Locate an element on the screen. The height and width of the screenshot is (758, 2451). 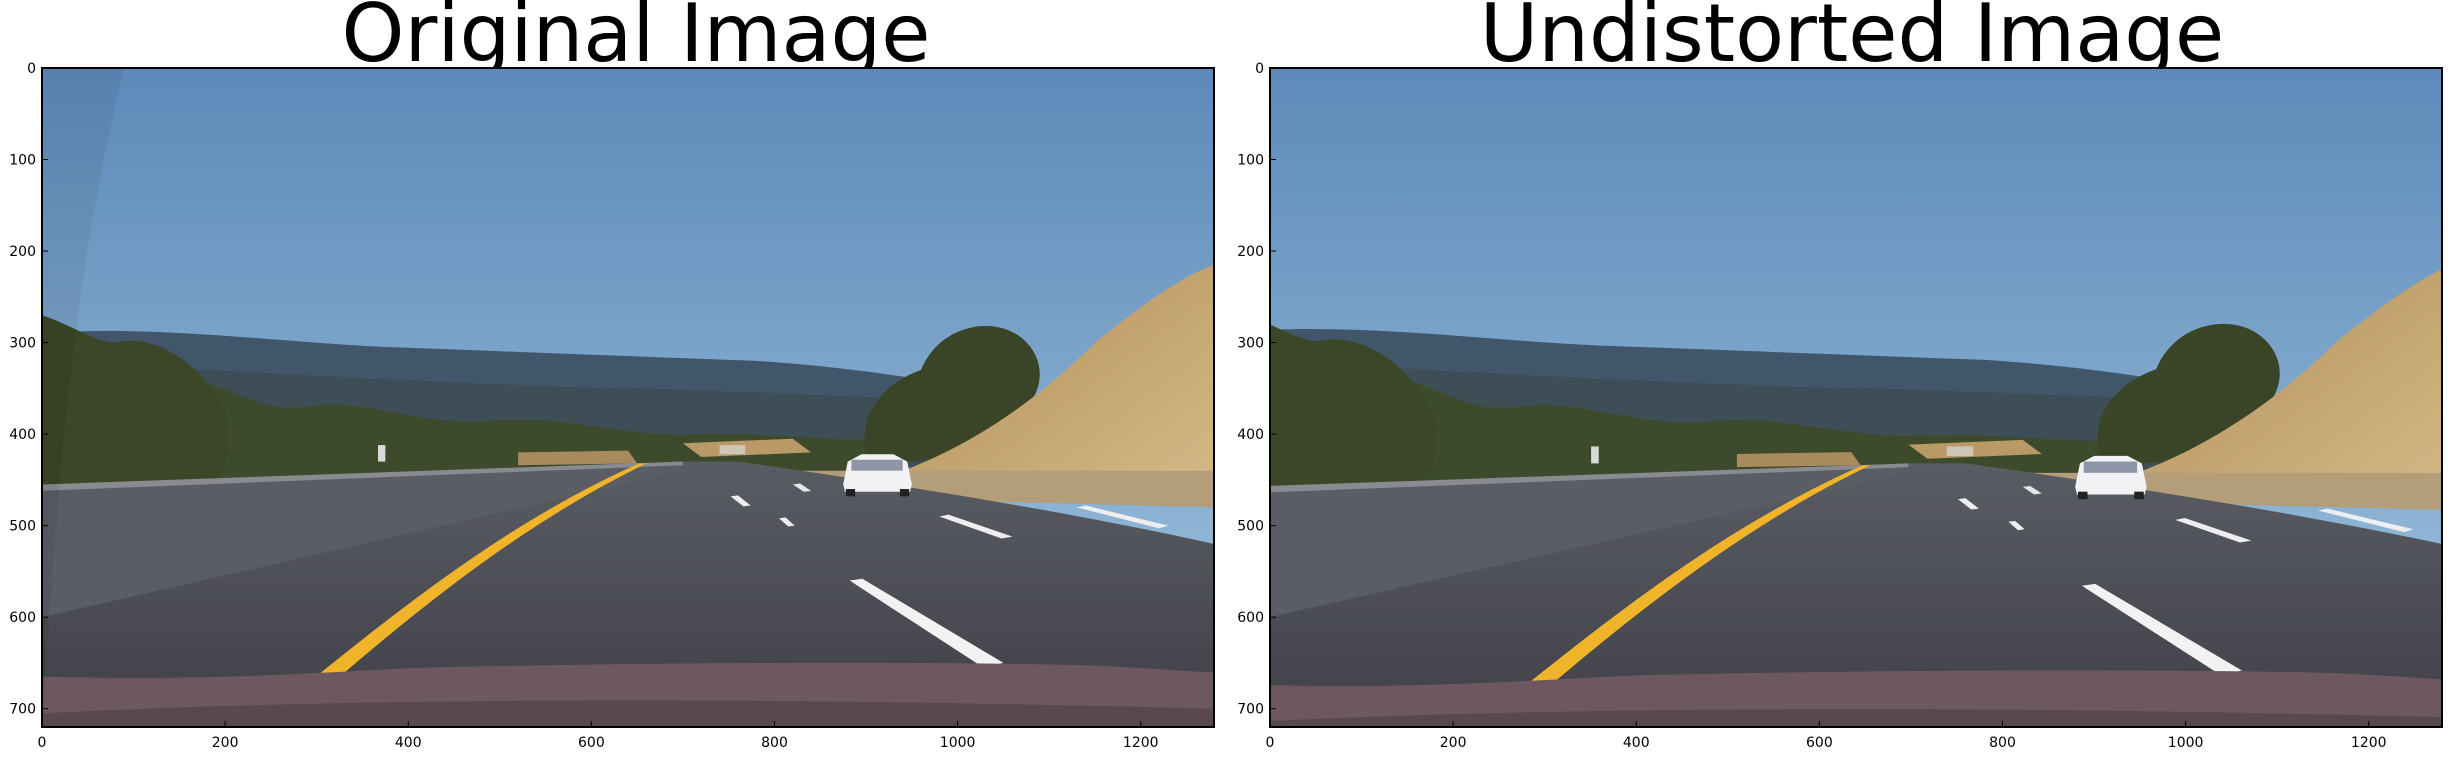
panel-title-original: Original Image is located at coordinates (636, 40).